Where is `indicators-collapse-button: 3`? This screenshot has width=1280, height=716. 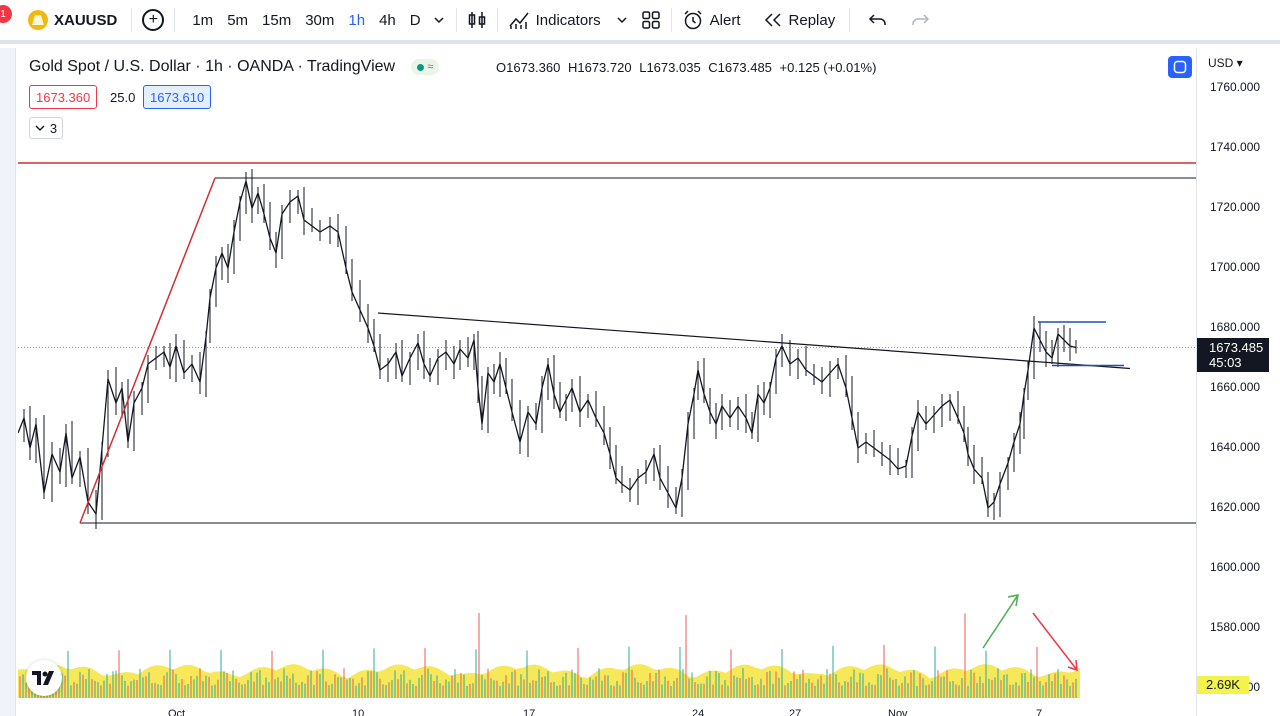
indicators-collapse-button: 3 is located at coordinates (46, 128).